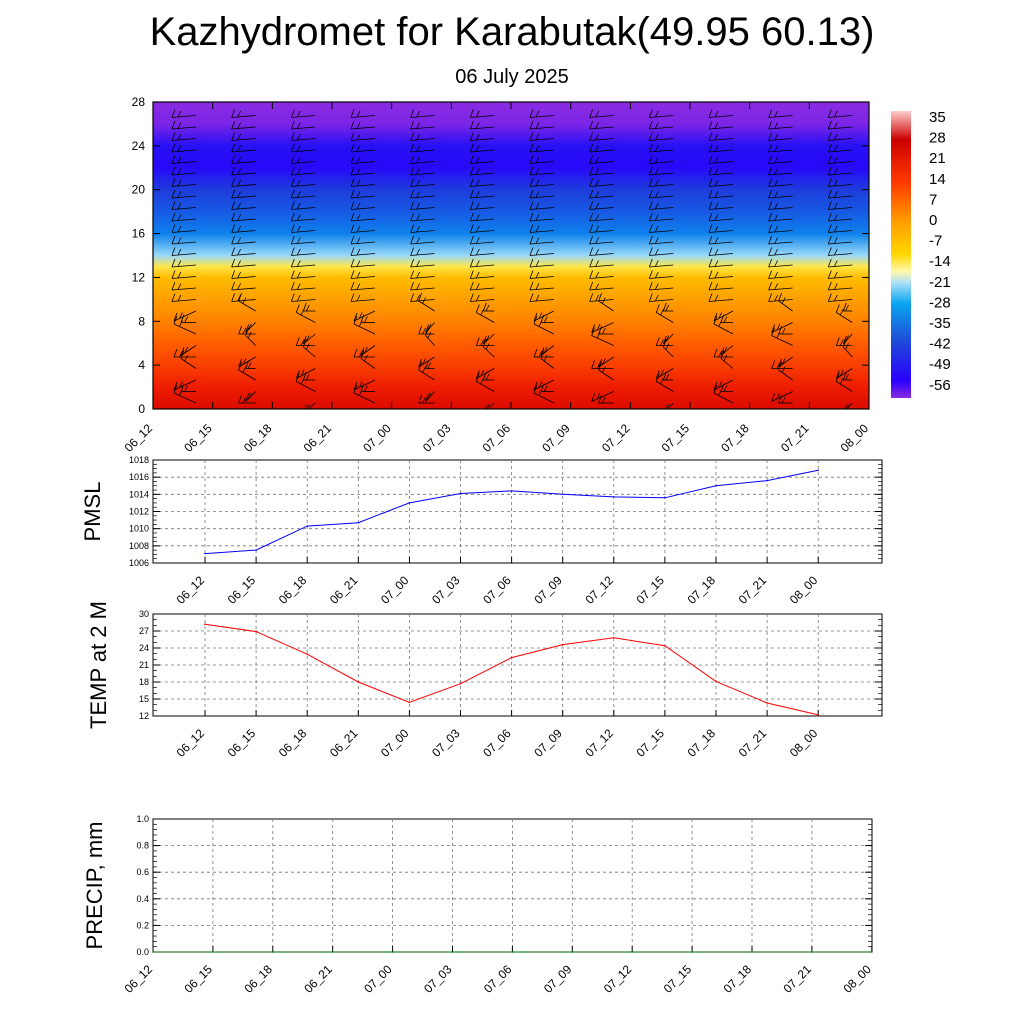  What do you see at coordinates (498, 979) in the screenshot?
I see `precip-xtick-label: 07_06` at bounding box center [498, 979].